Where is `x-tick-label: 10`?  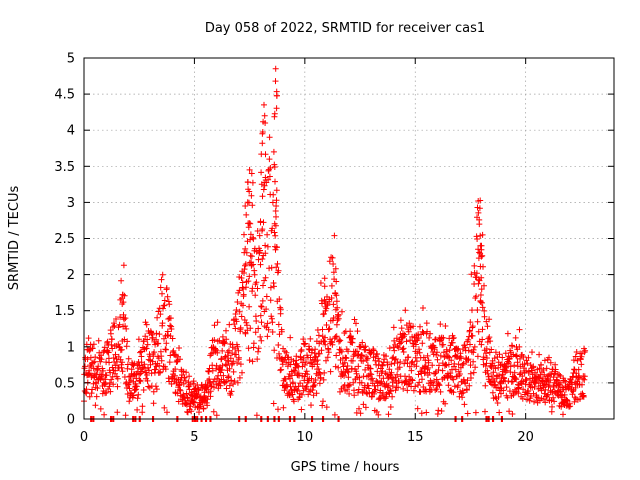
x-tick-label: 10 is located at coordinates (305, 437).